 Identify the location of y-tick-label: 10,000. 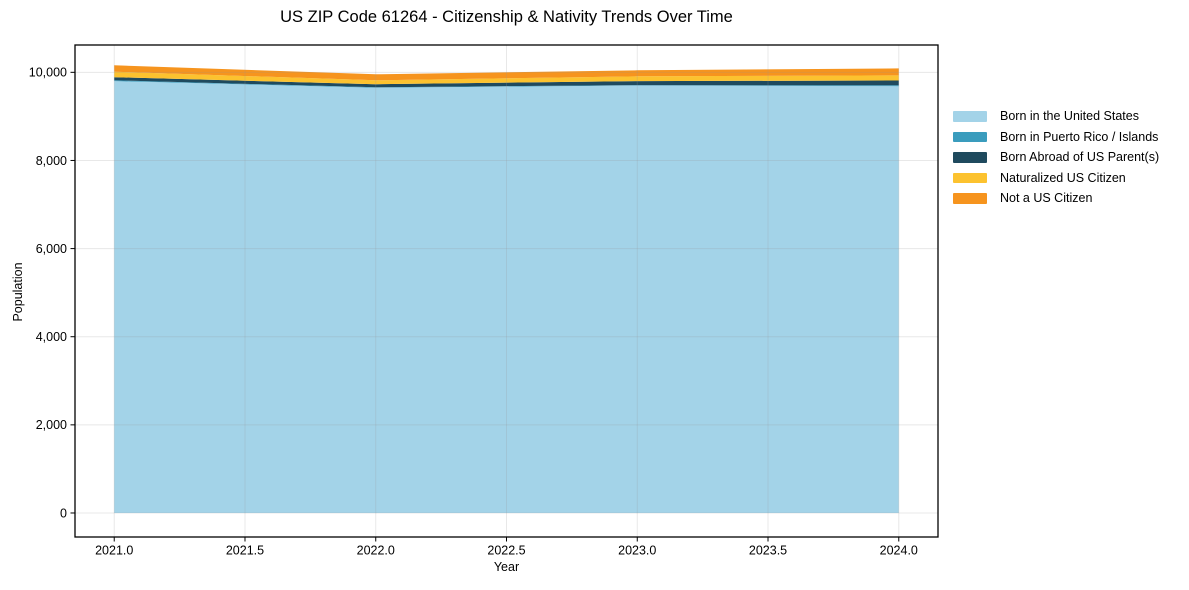
(48, 73).